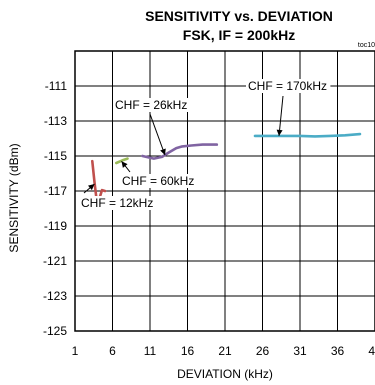 This screenshot has height=385, width=375. I want to click on y-tick-label: -125, so click(55, 331).